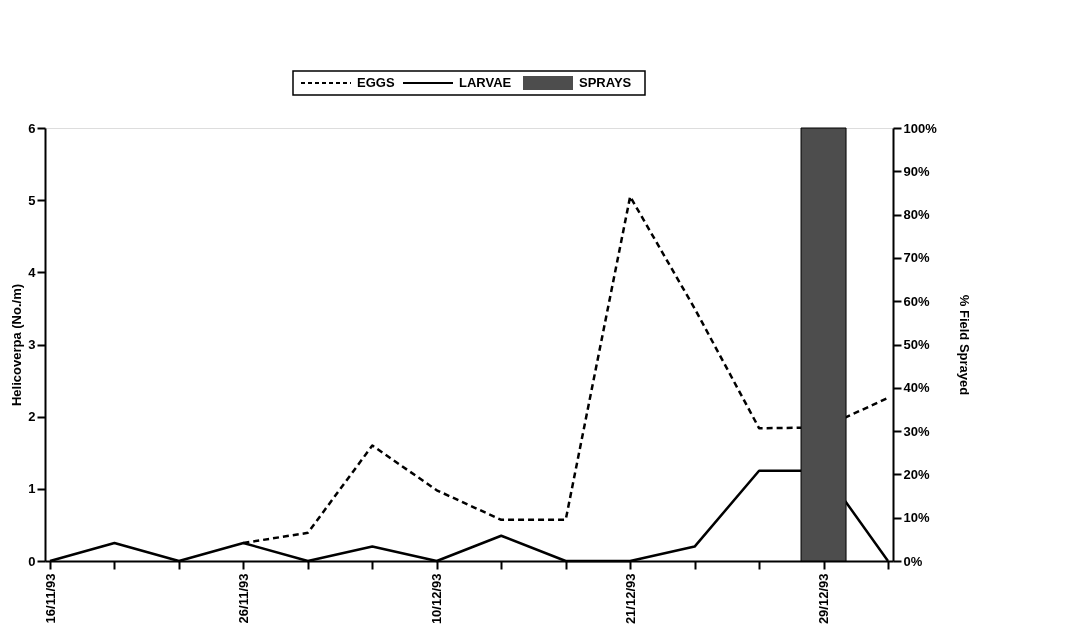 Image resolution: width=1068 pixels, height=642 pixels. What do you see at coordinates (916, 301) in the screenshot?
I see `y2-tick-label: 60%` at bounding box center [916, 301].